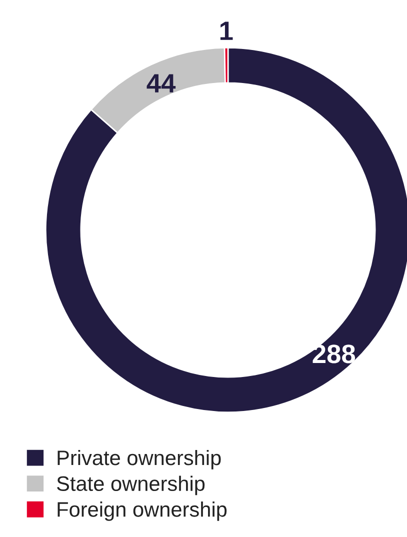 Image resolution: width=407 pixels, height=537 pixels. What do you see at coordinates (334, 354) in the screenshot?
I see `data-label: 288` at bounding box center [334, 354].